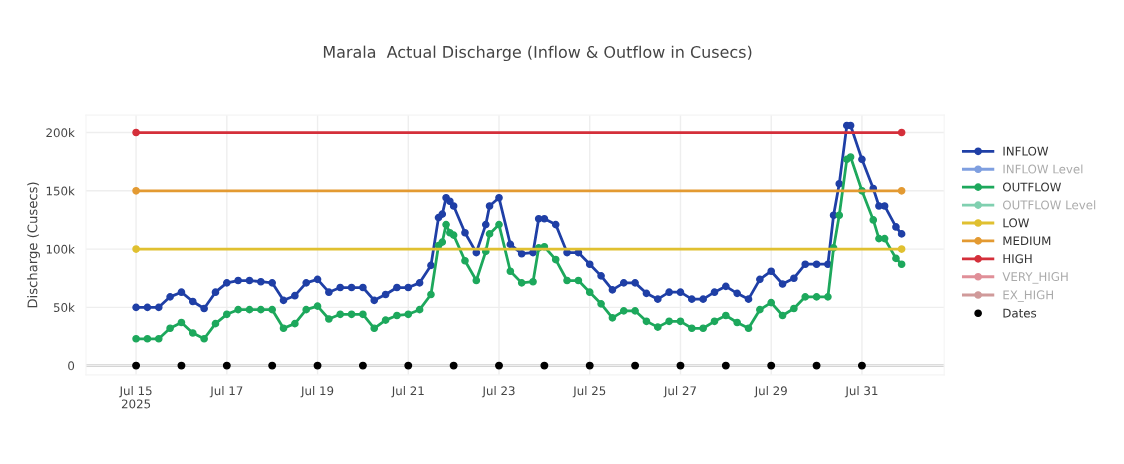 The image size is (1124, 464). Describe the element at coordinates (861, 392) in the screenshot. I see `x-tick-label: Jul 31` at that location.